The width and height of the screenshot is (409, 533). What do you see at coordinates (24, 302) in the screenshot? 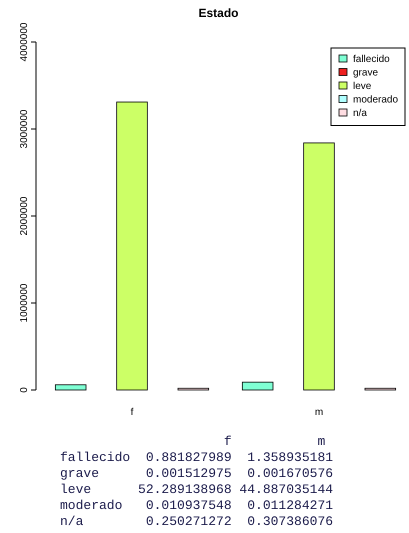
I see `y-tick-label: 1000000` at bounding box center [24, 302].